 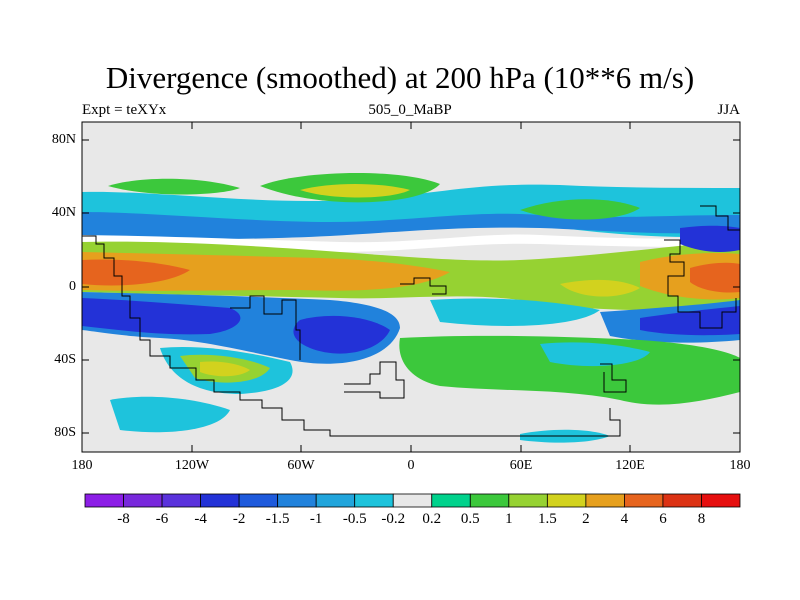 What do you see at coordinates (701, 519) in the screenshot?
I see `colorbar-label: 8` at bounding box center [701, 519].